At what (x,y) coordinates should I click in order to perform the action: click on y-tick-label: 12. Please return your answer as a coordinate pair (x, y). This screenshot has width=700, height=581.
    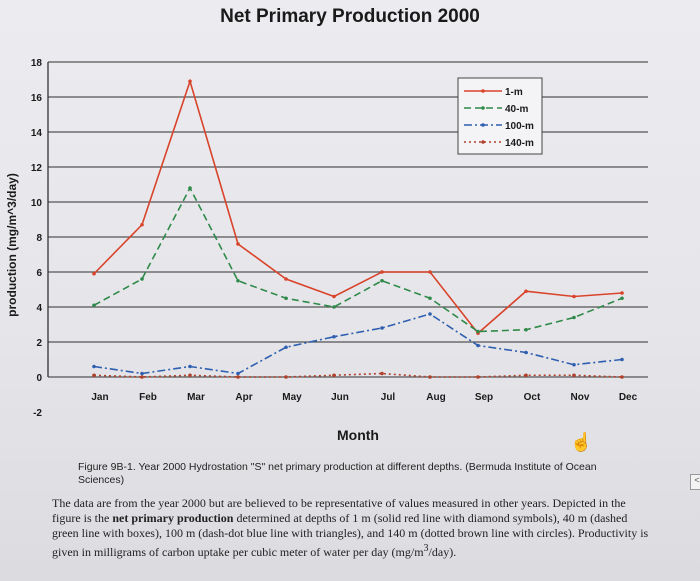
    Looking at the image, I should click on (37, 168).